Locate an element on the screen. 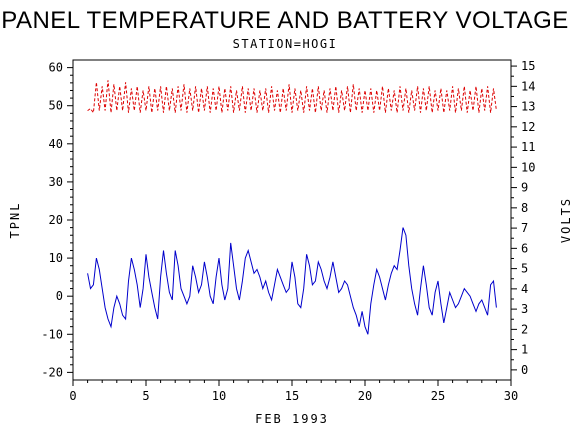 This screenshot has width=570, height=430. x-tick-label: 0 is located at coordinates (72, 396).